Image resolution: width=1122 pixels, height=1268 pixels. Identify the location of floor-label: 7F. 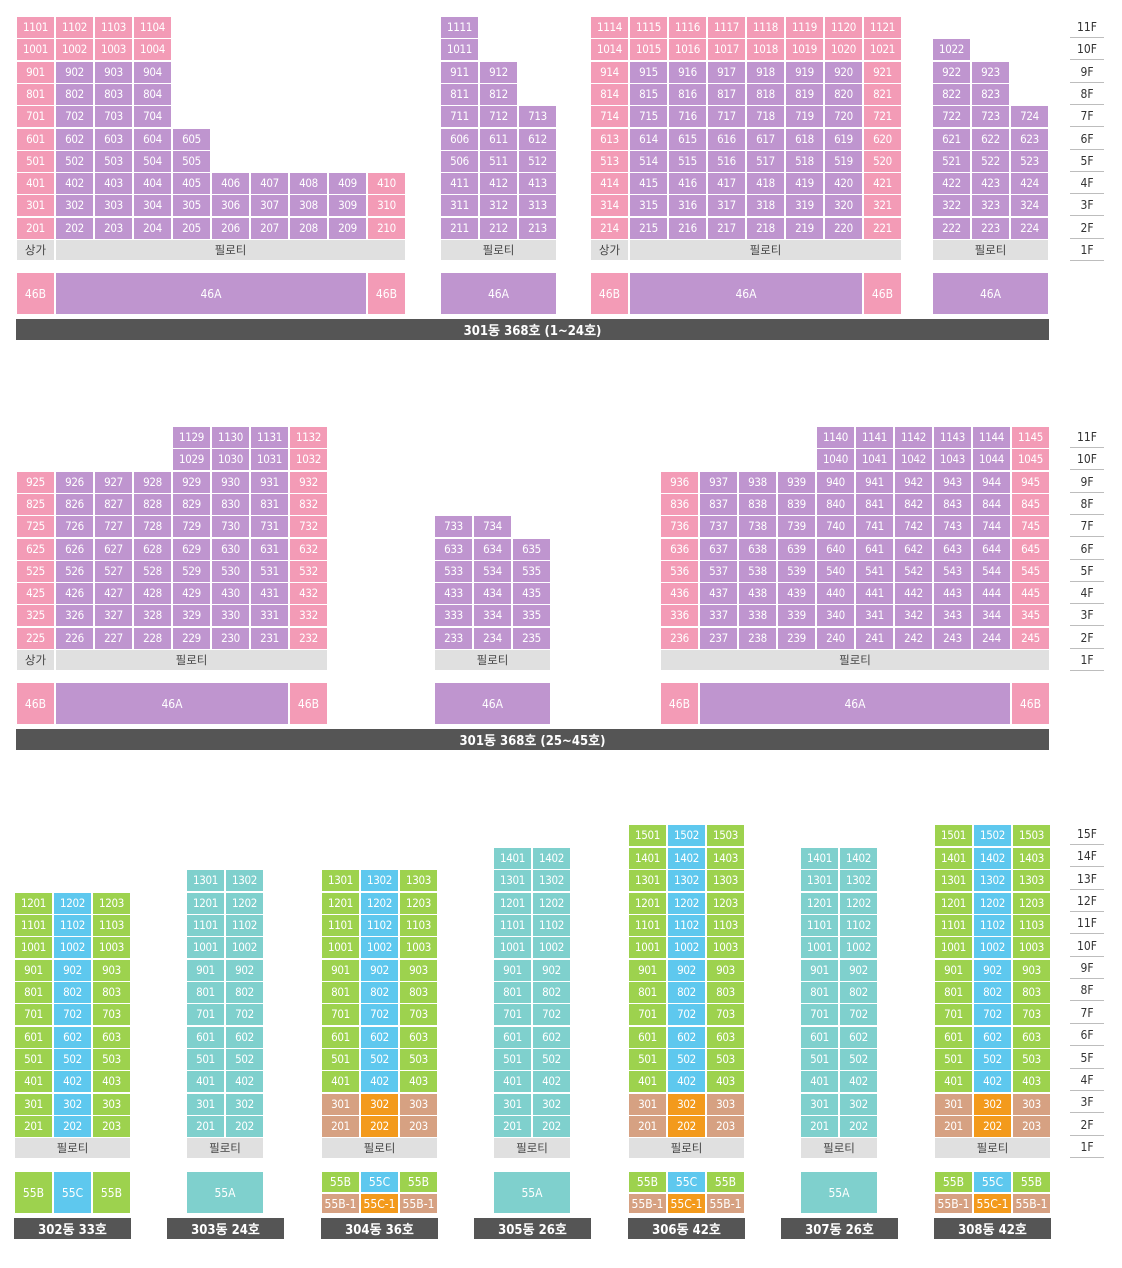
(1087, 1013).